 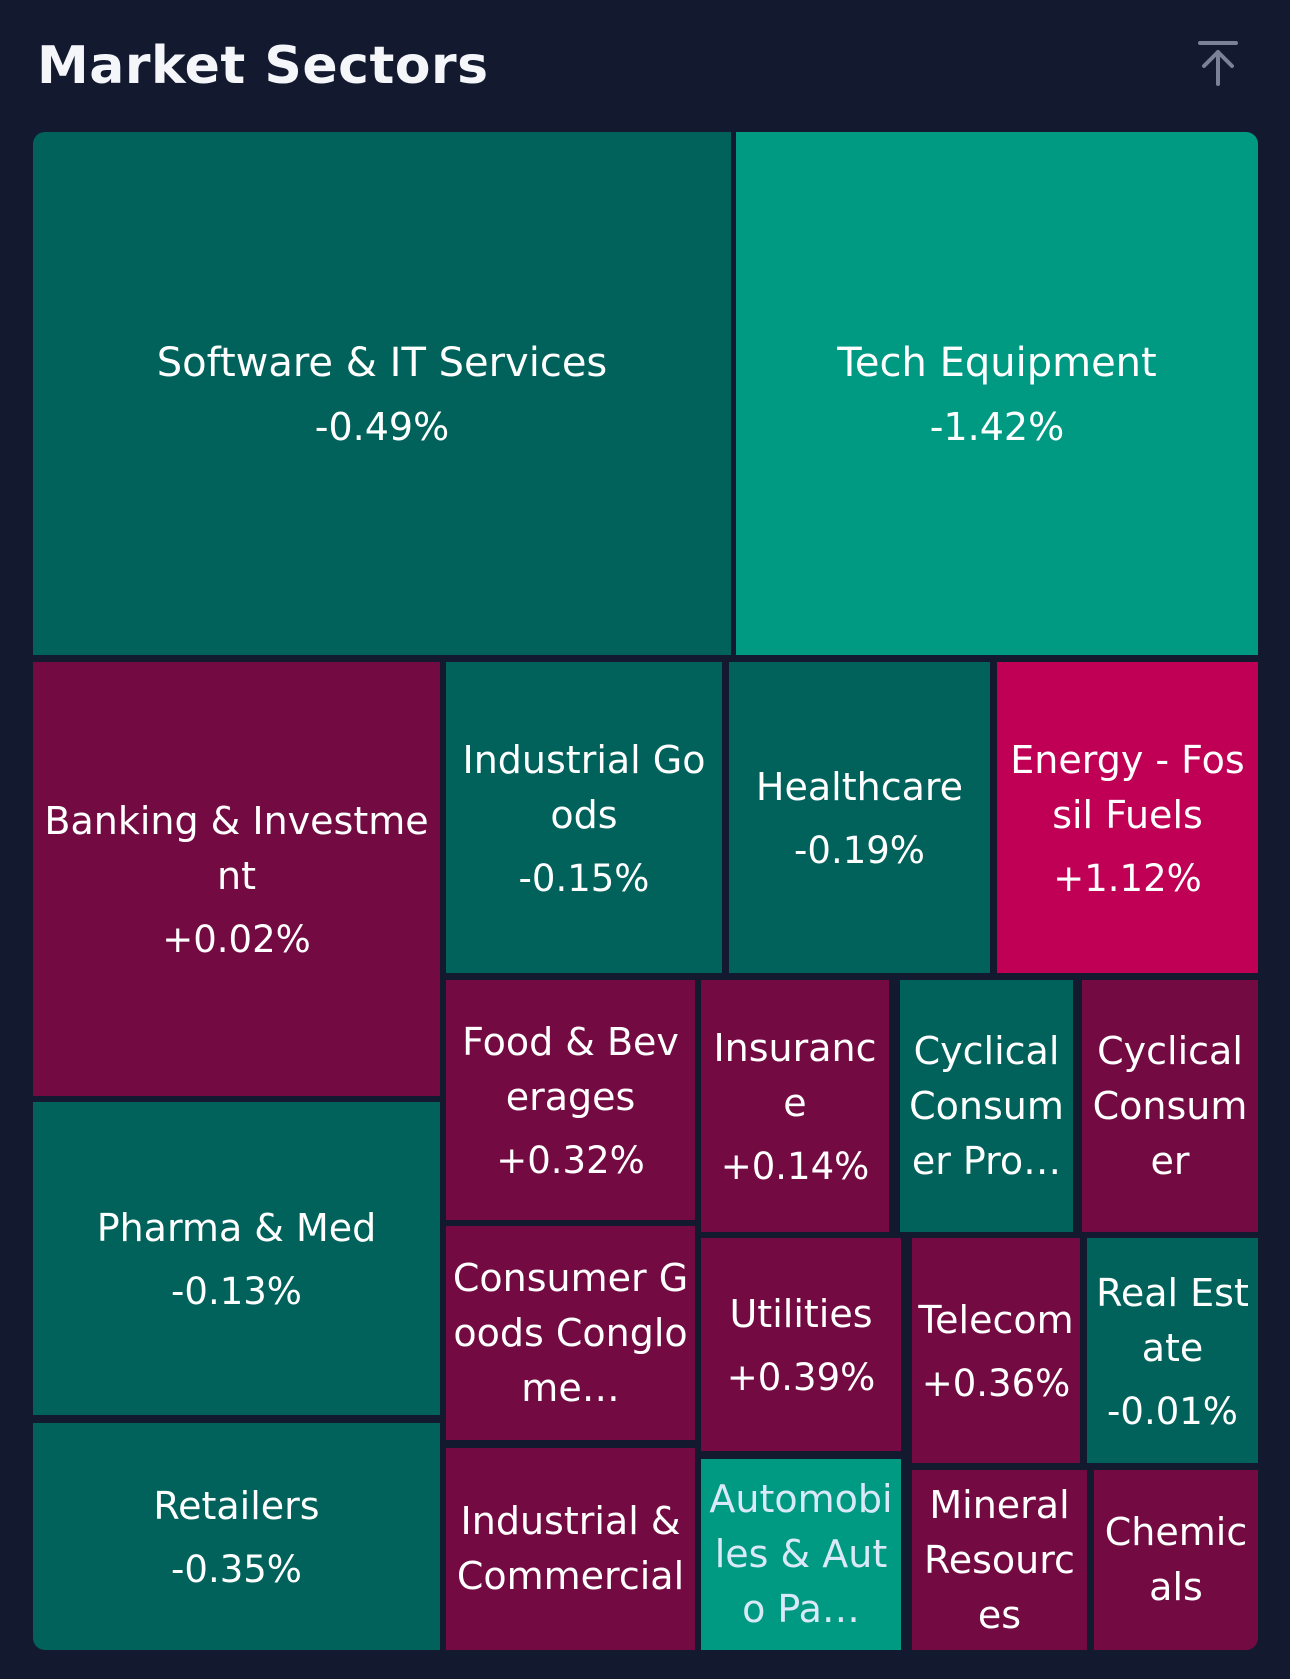 What do you see at coordinates (859, 817) in the screenshot?
I see `sector-tile-healthcare: Healthcare -0.19%` at bounding box center [859, 817].